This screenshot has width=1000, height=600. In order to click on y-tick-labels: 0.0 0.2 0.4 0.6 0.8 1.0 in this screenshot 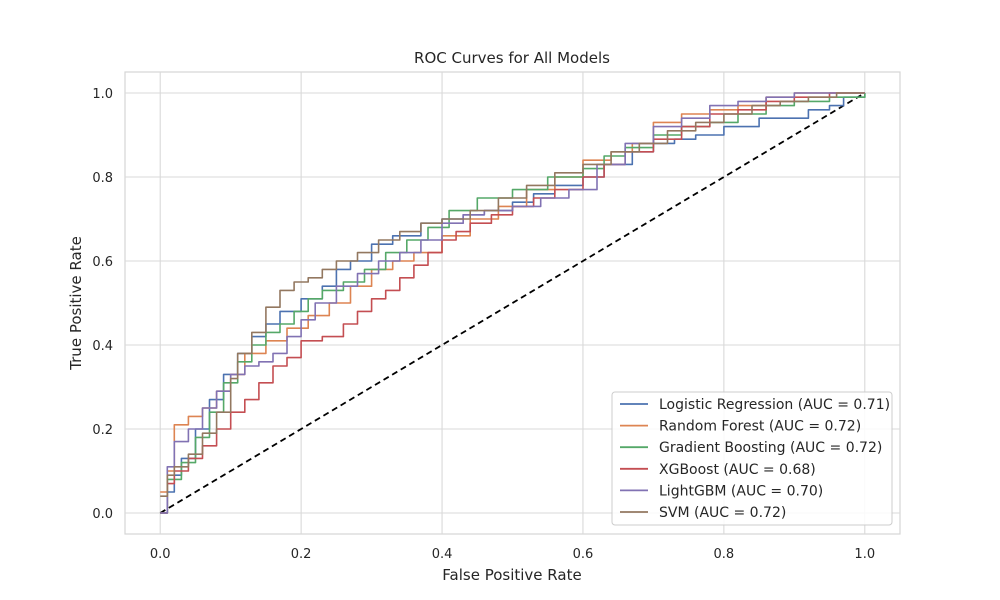, I will do `click(102, 304)`.